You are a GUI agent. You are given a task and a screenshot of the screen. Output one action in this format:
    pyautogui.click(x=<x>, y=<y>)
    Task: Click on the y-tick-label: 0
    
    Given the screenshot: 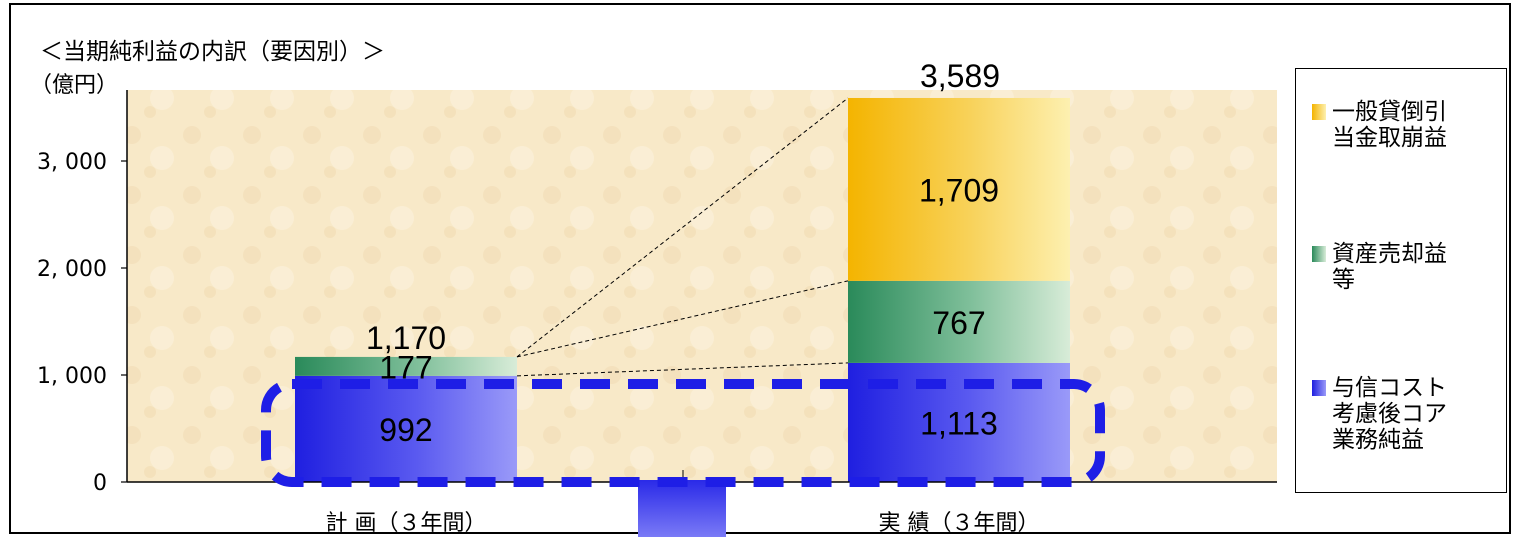 What is the action you would take?
    pyautogui.click(x=100, y=483)
    